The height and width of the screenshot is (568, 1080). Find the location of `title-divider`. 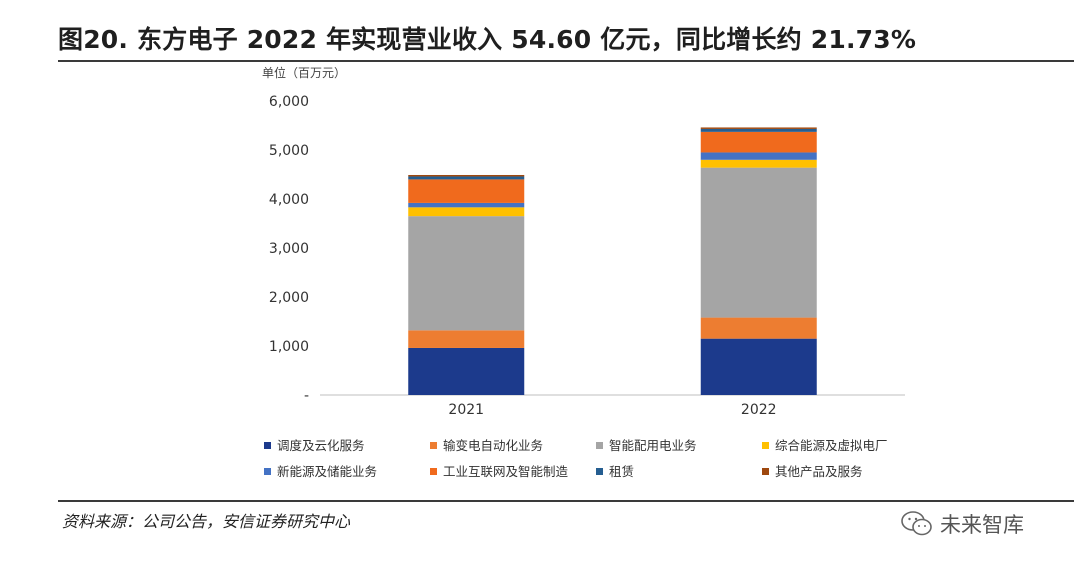

title-divider is located at coordinates (566, 61).